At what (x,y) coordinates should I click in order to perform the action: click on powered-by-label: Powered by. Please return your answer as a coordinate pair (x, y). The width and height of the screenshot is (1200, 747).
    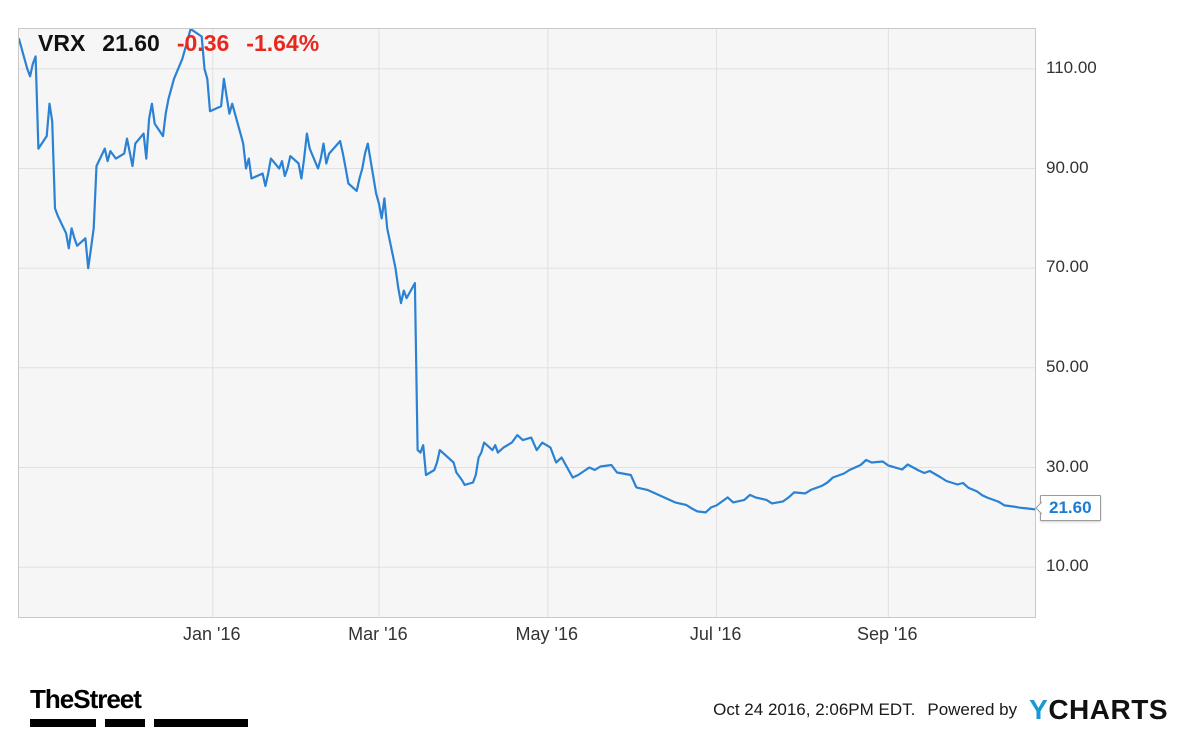
    Looking at the image, I should click on (972, 709).